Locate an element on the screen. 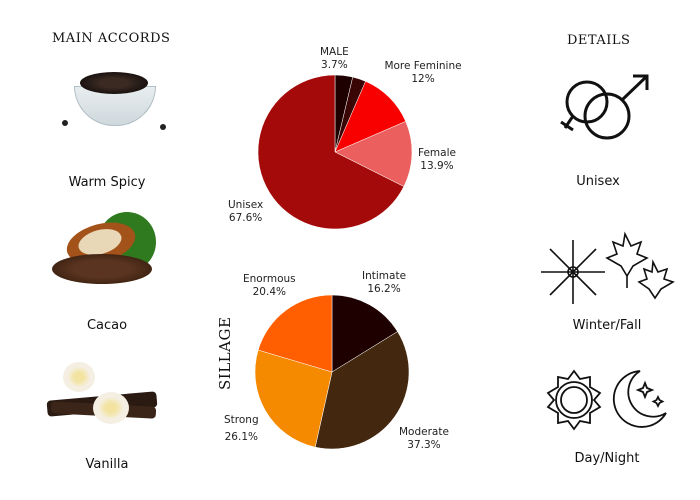 The height and width of the screenshot is (500, 700). pie2-label-moderate: Moderate 37.3% is located at coordinates (424, 438).